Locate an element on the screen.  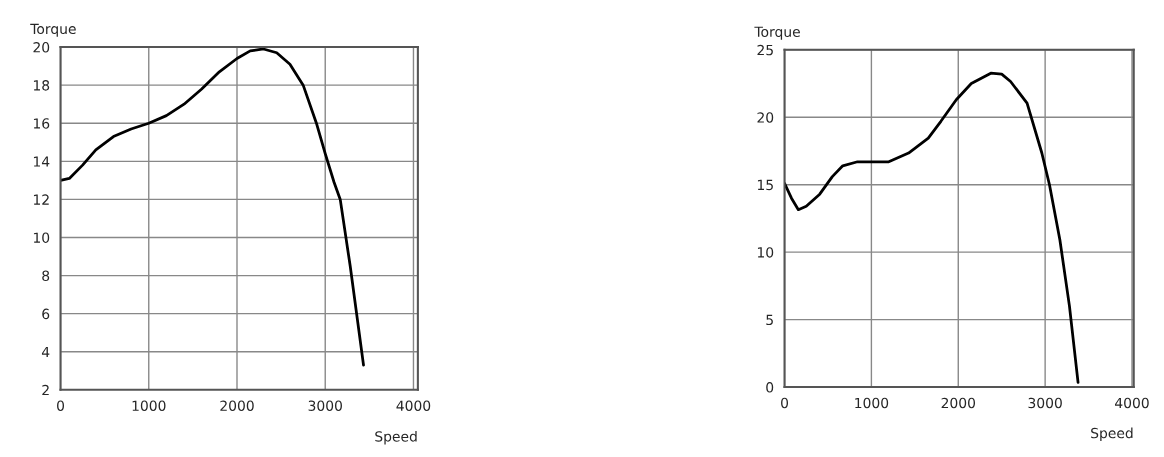
y-tick-label: 2 is located at coordinates (45, 390).